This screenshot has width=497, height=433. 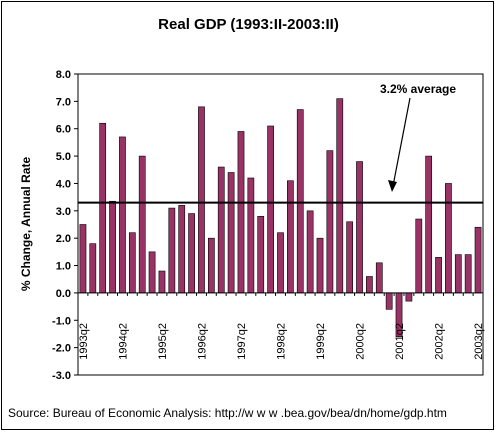 What do you see at coordinates (63, 130) in the screenshot?
I see `y-tick-label: 6.0` at bounding box center [63, 130].